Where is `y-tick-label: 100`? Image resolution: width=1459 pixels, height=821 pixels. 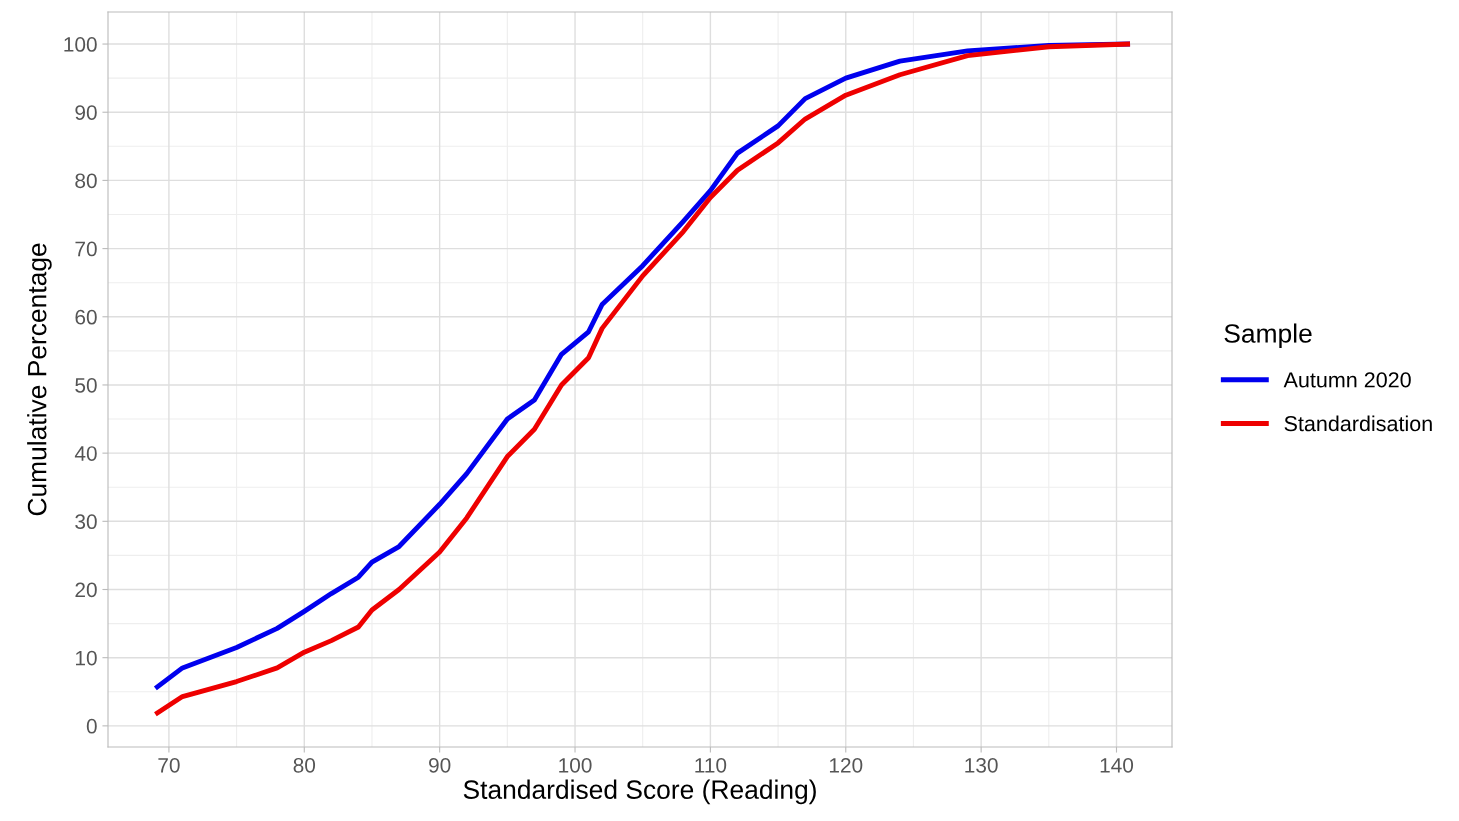
y-tick-label: 100 is located at coordinates (80, 44).